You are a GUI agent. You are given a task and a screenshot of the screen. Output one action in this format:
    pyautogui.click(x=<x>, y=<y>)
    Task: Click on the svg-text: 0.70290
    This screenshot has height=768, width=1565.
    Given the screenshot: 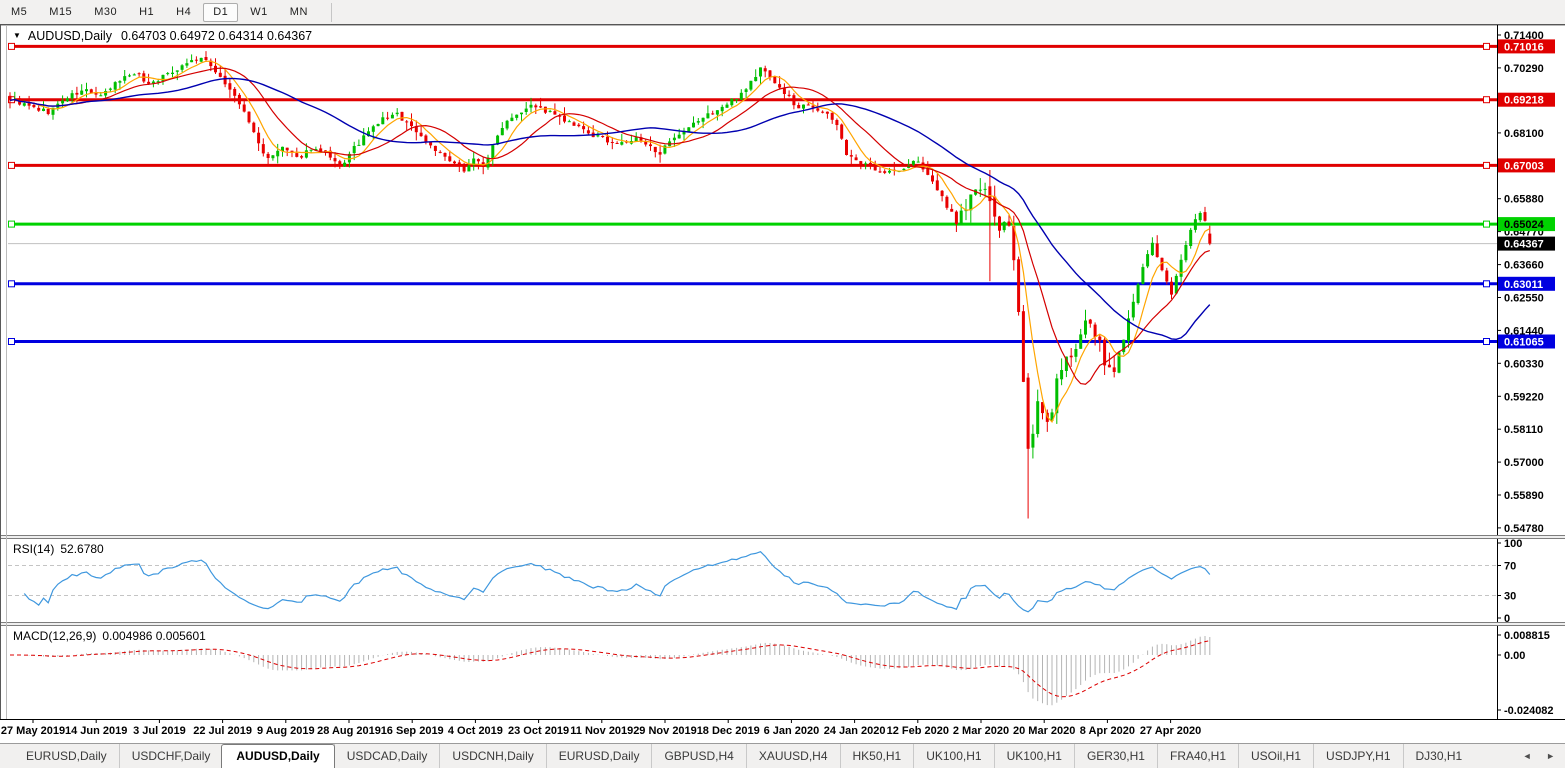 What is the action you would take?
    pyautogui.click(x=1524, y=69)
    